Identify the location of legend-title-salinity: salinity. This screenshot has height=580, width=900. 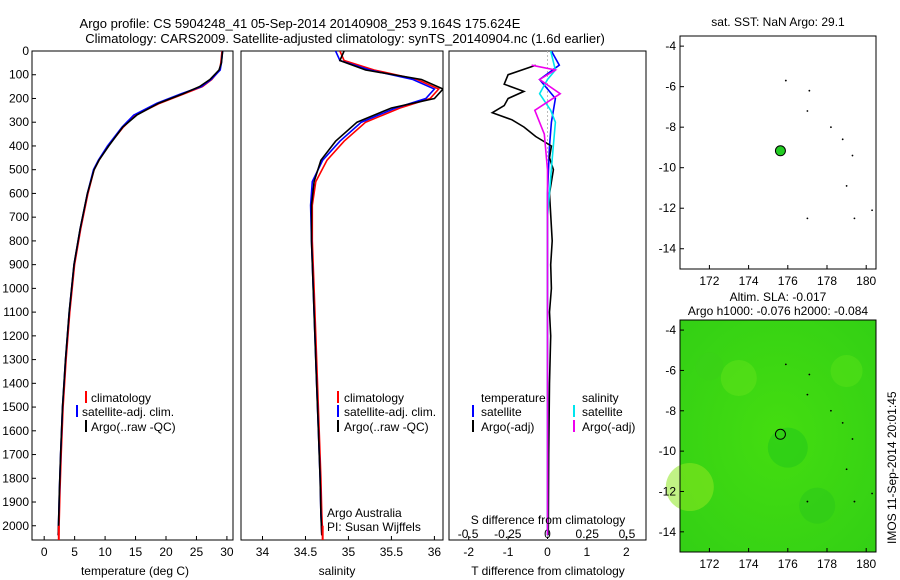
(600, 398).